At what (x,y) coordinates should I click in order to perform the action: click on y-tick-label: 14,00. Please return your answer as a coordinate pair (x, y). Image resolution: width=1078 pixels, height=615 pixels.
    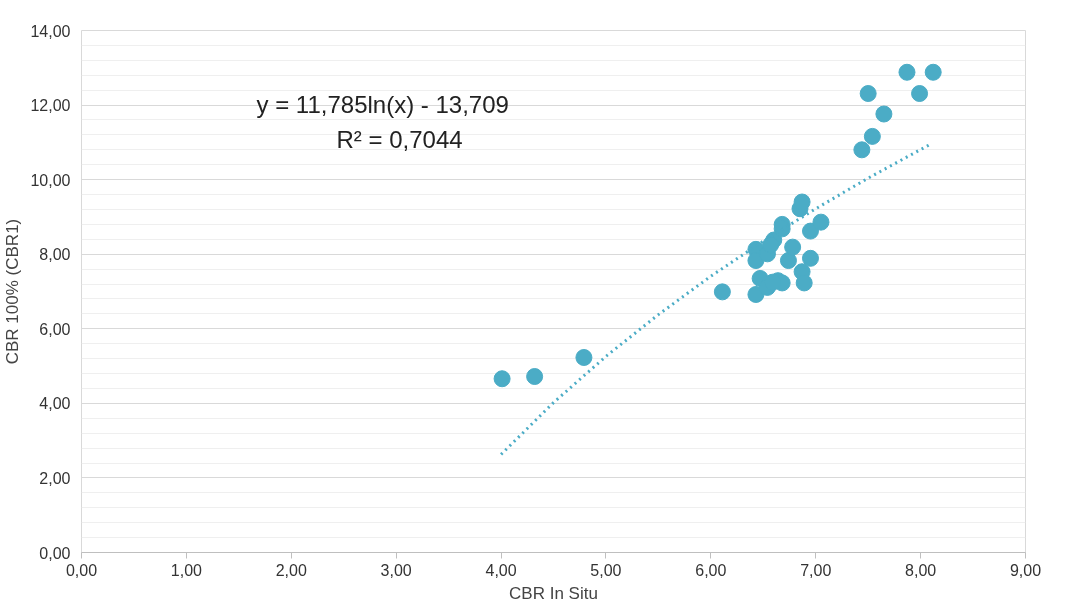
    Looking at the image, I should click on (50, 31).